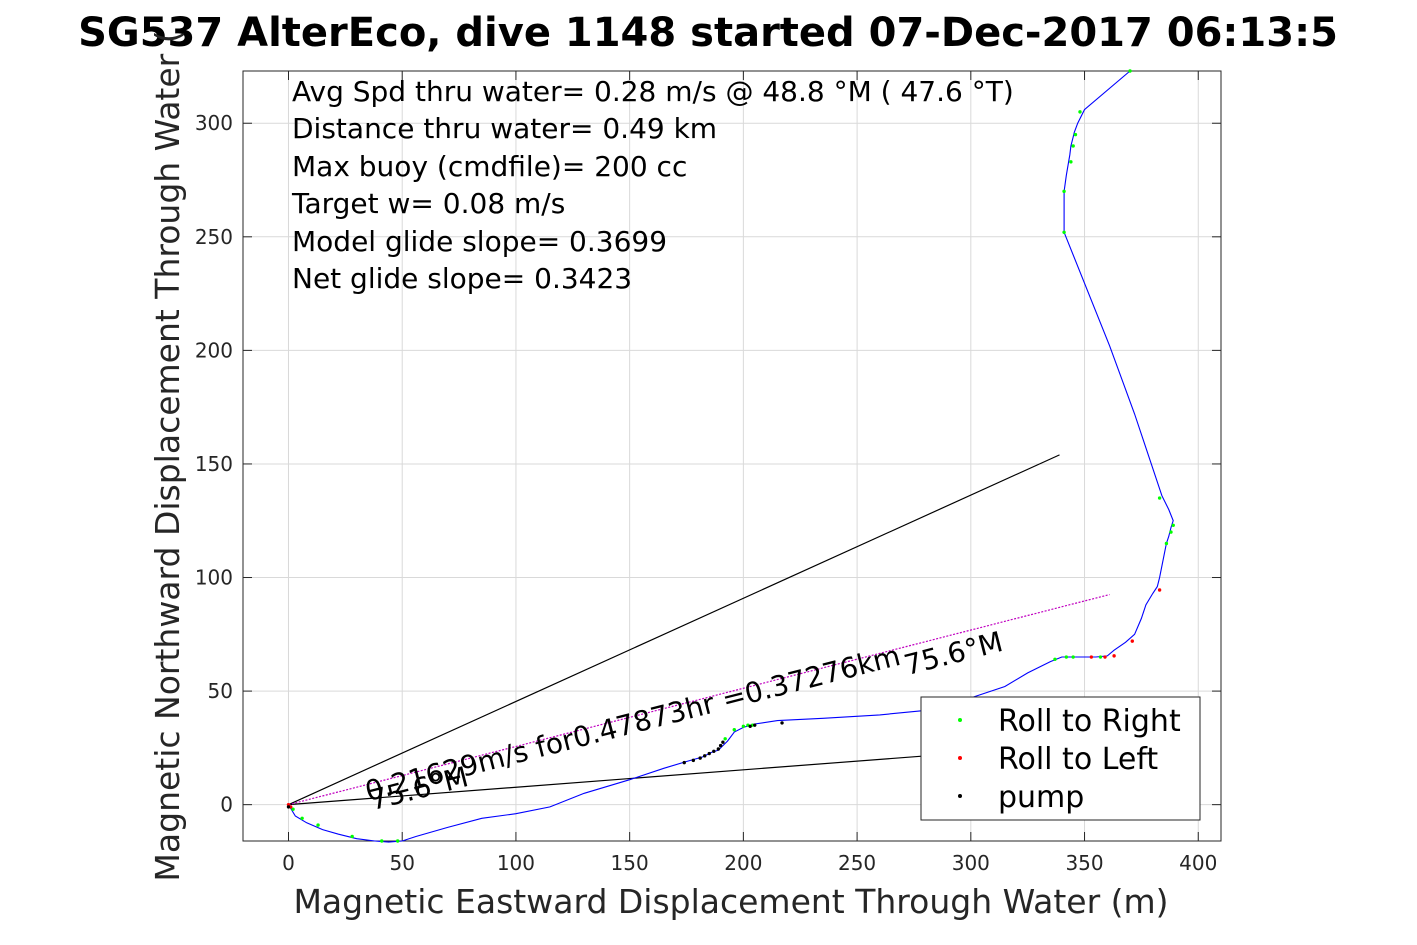 Image resolution: width=1417 pixels, height=945 pixels. I want to click on y-tick-label: 250, so click(214, 237).